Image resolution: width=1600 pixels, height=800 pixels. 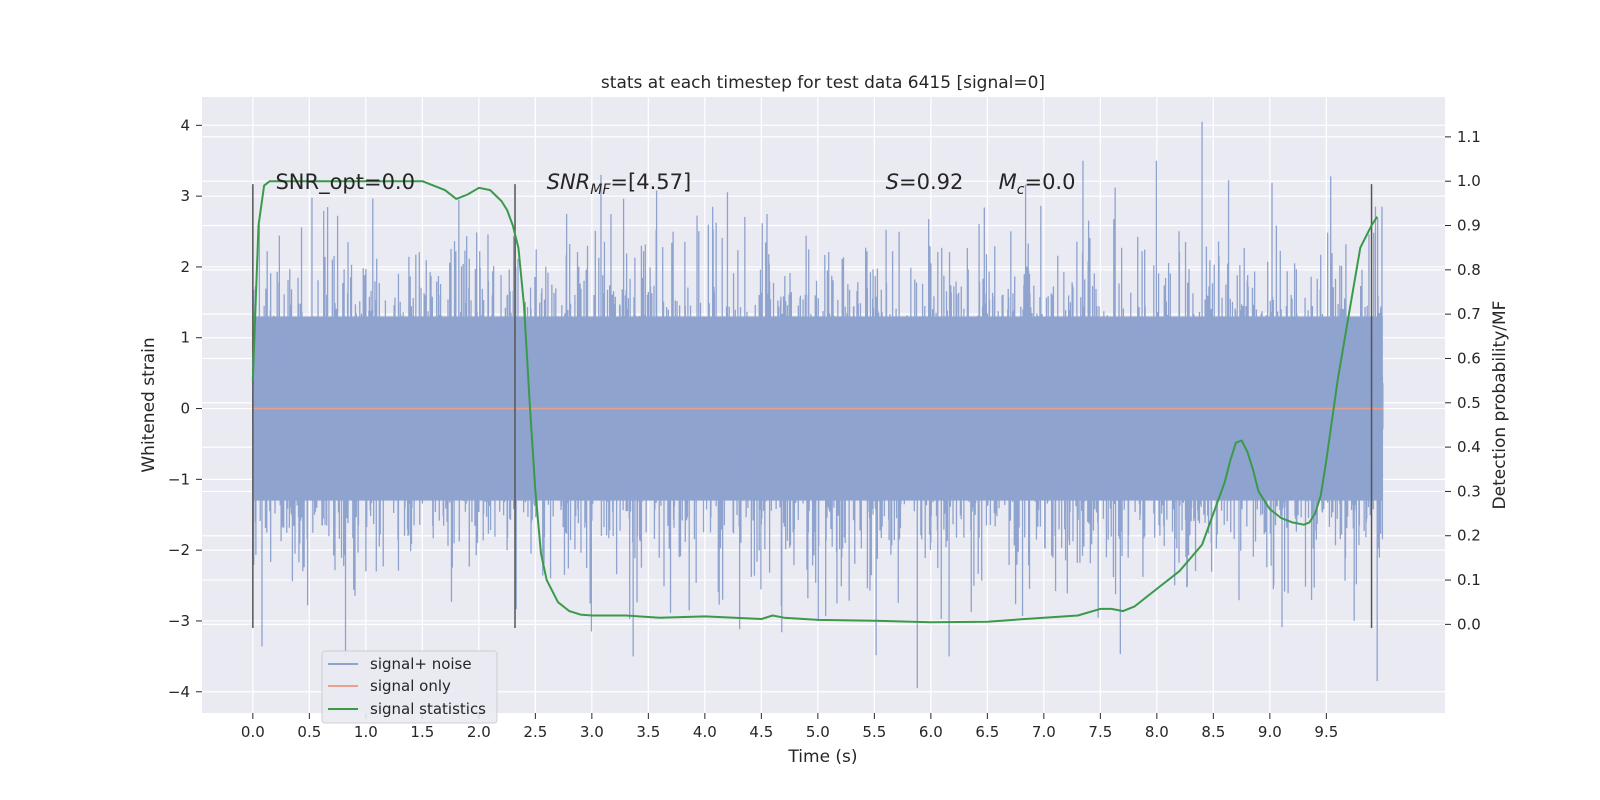 I want to click on legend-box, so click(x=409, y=687).